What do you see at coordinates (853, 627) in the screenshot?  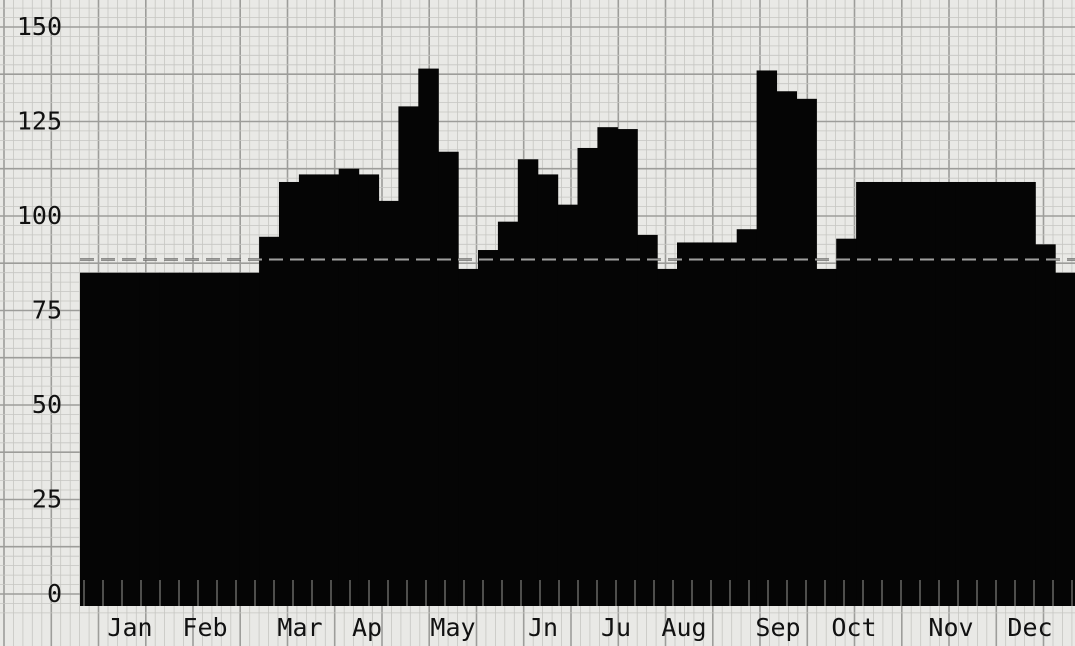 I see `x-tick-label: Oct` at bounding box center [853, 627].